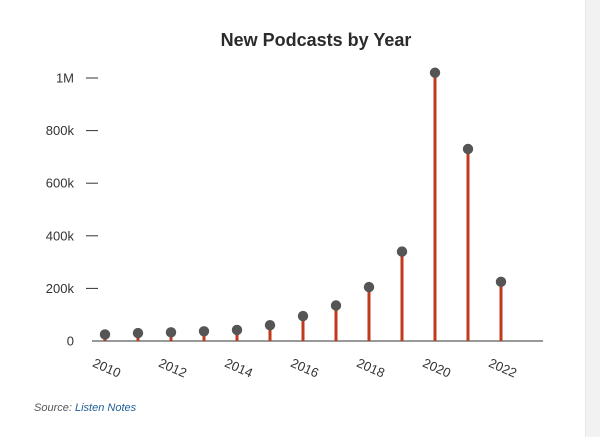 The image size is (600, 437). What do you see at coordinates (105, 408) in the screenshot?
I see `source-link: Listen Notes` at bounding box center [105, 408].